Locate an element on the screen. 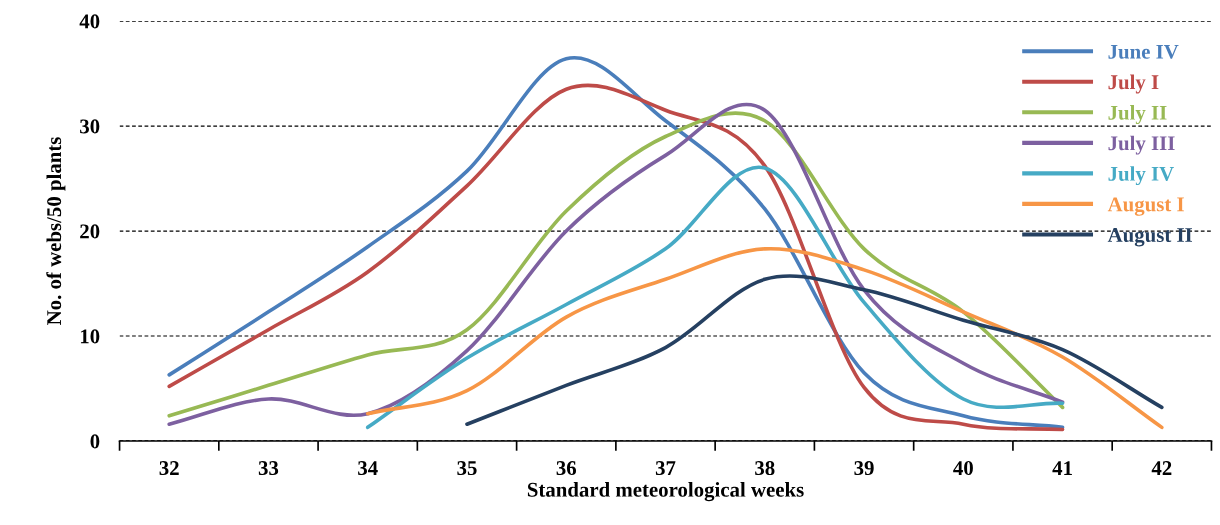 This screenshot has height=525, width=1220. y-tick-label: 10 is located at coordinates (90, 336).